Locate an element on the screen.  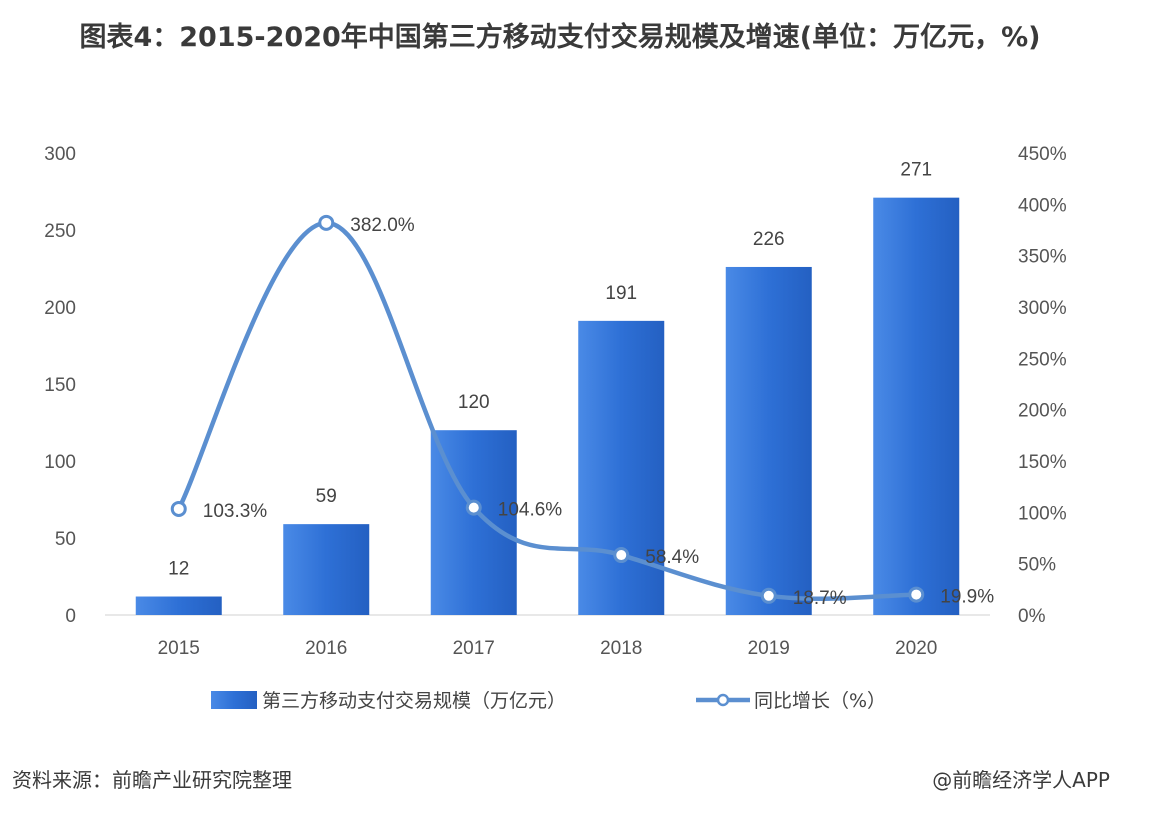
x-tick-label: 2019 is located at coordinates (769, 648).